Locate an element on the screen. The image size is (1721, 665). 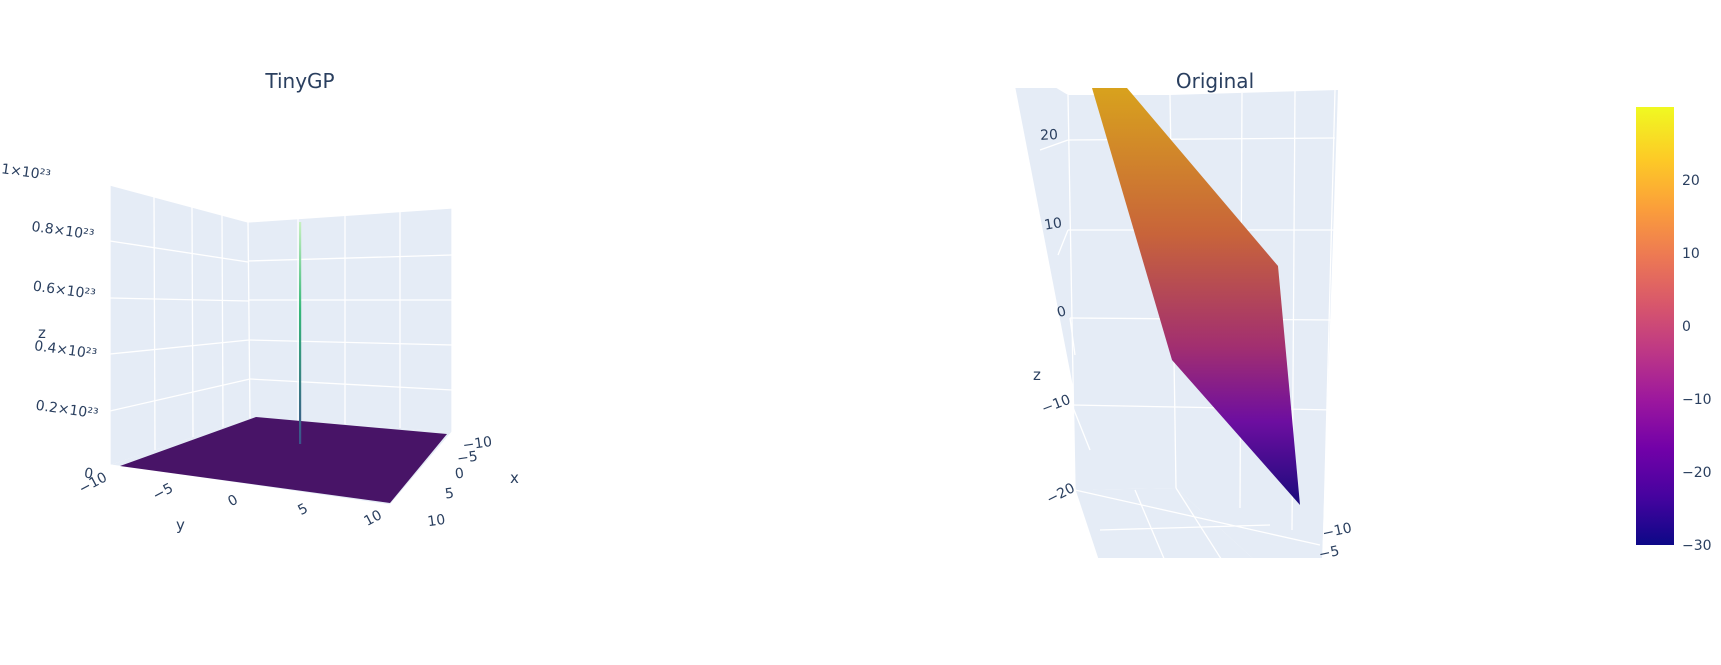
tinygp-title: TinyGP is located at coordinates (299, 81).